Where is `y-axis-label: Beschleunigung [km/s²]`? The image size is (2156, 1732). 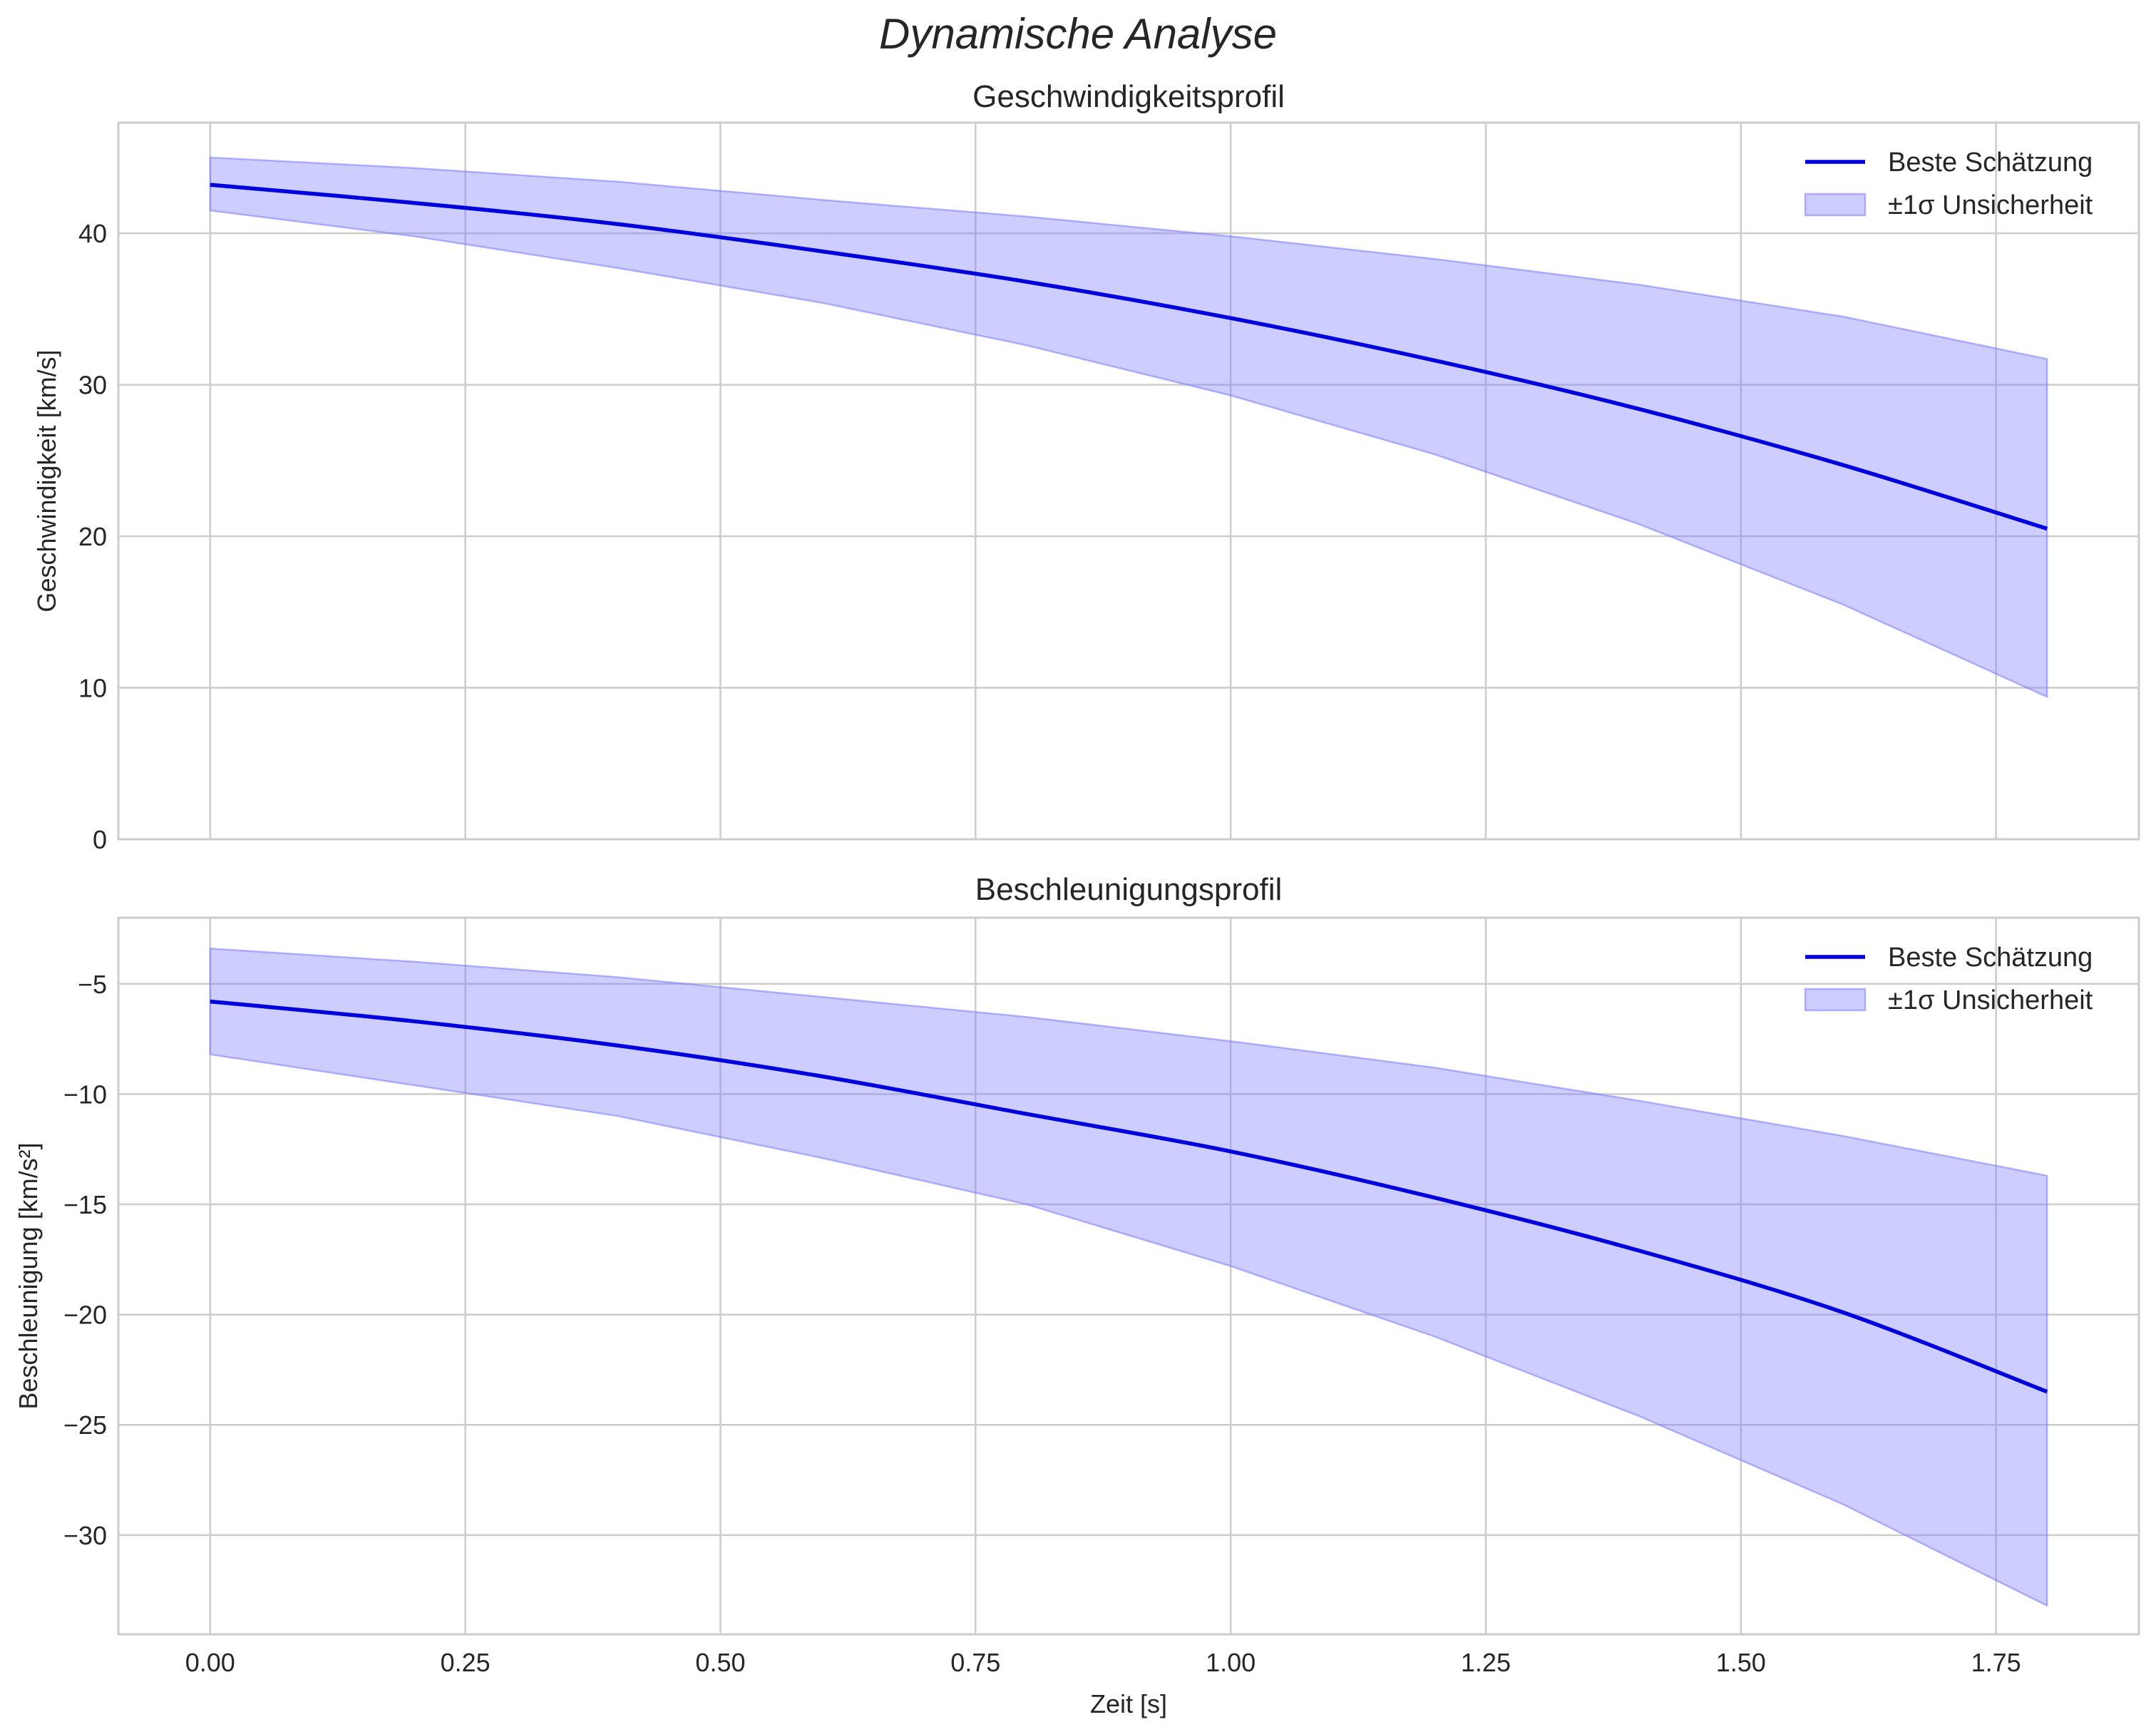 y-axis-label: Beschleunigung [km/s²] is located at coordinates (28, 1275).